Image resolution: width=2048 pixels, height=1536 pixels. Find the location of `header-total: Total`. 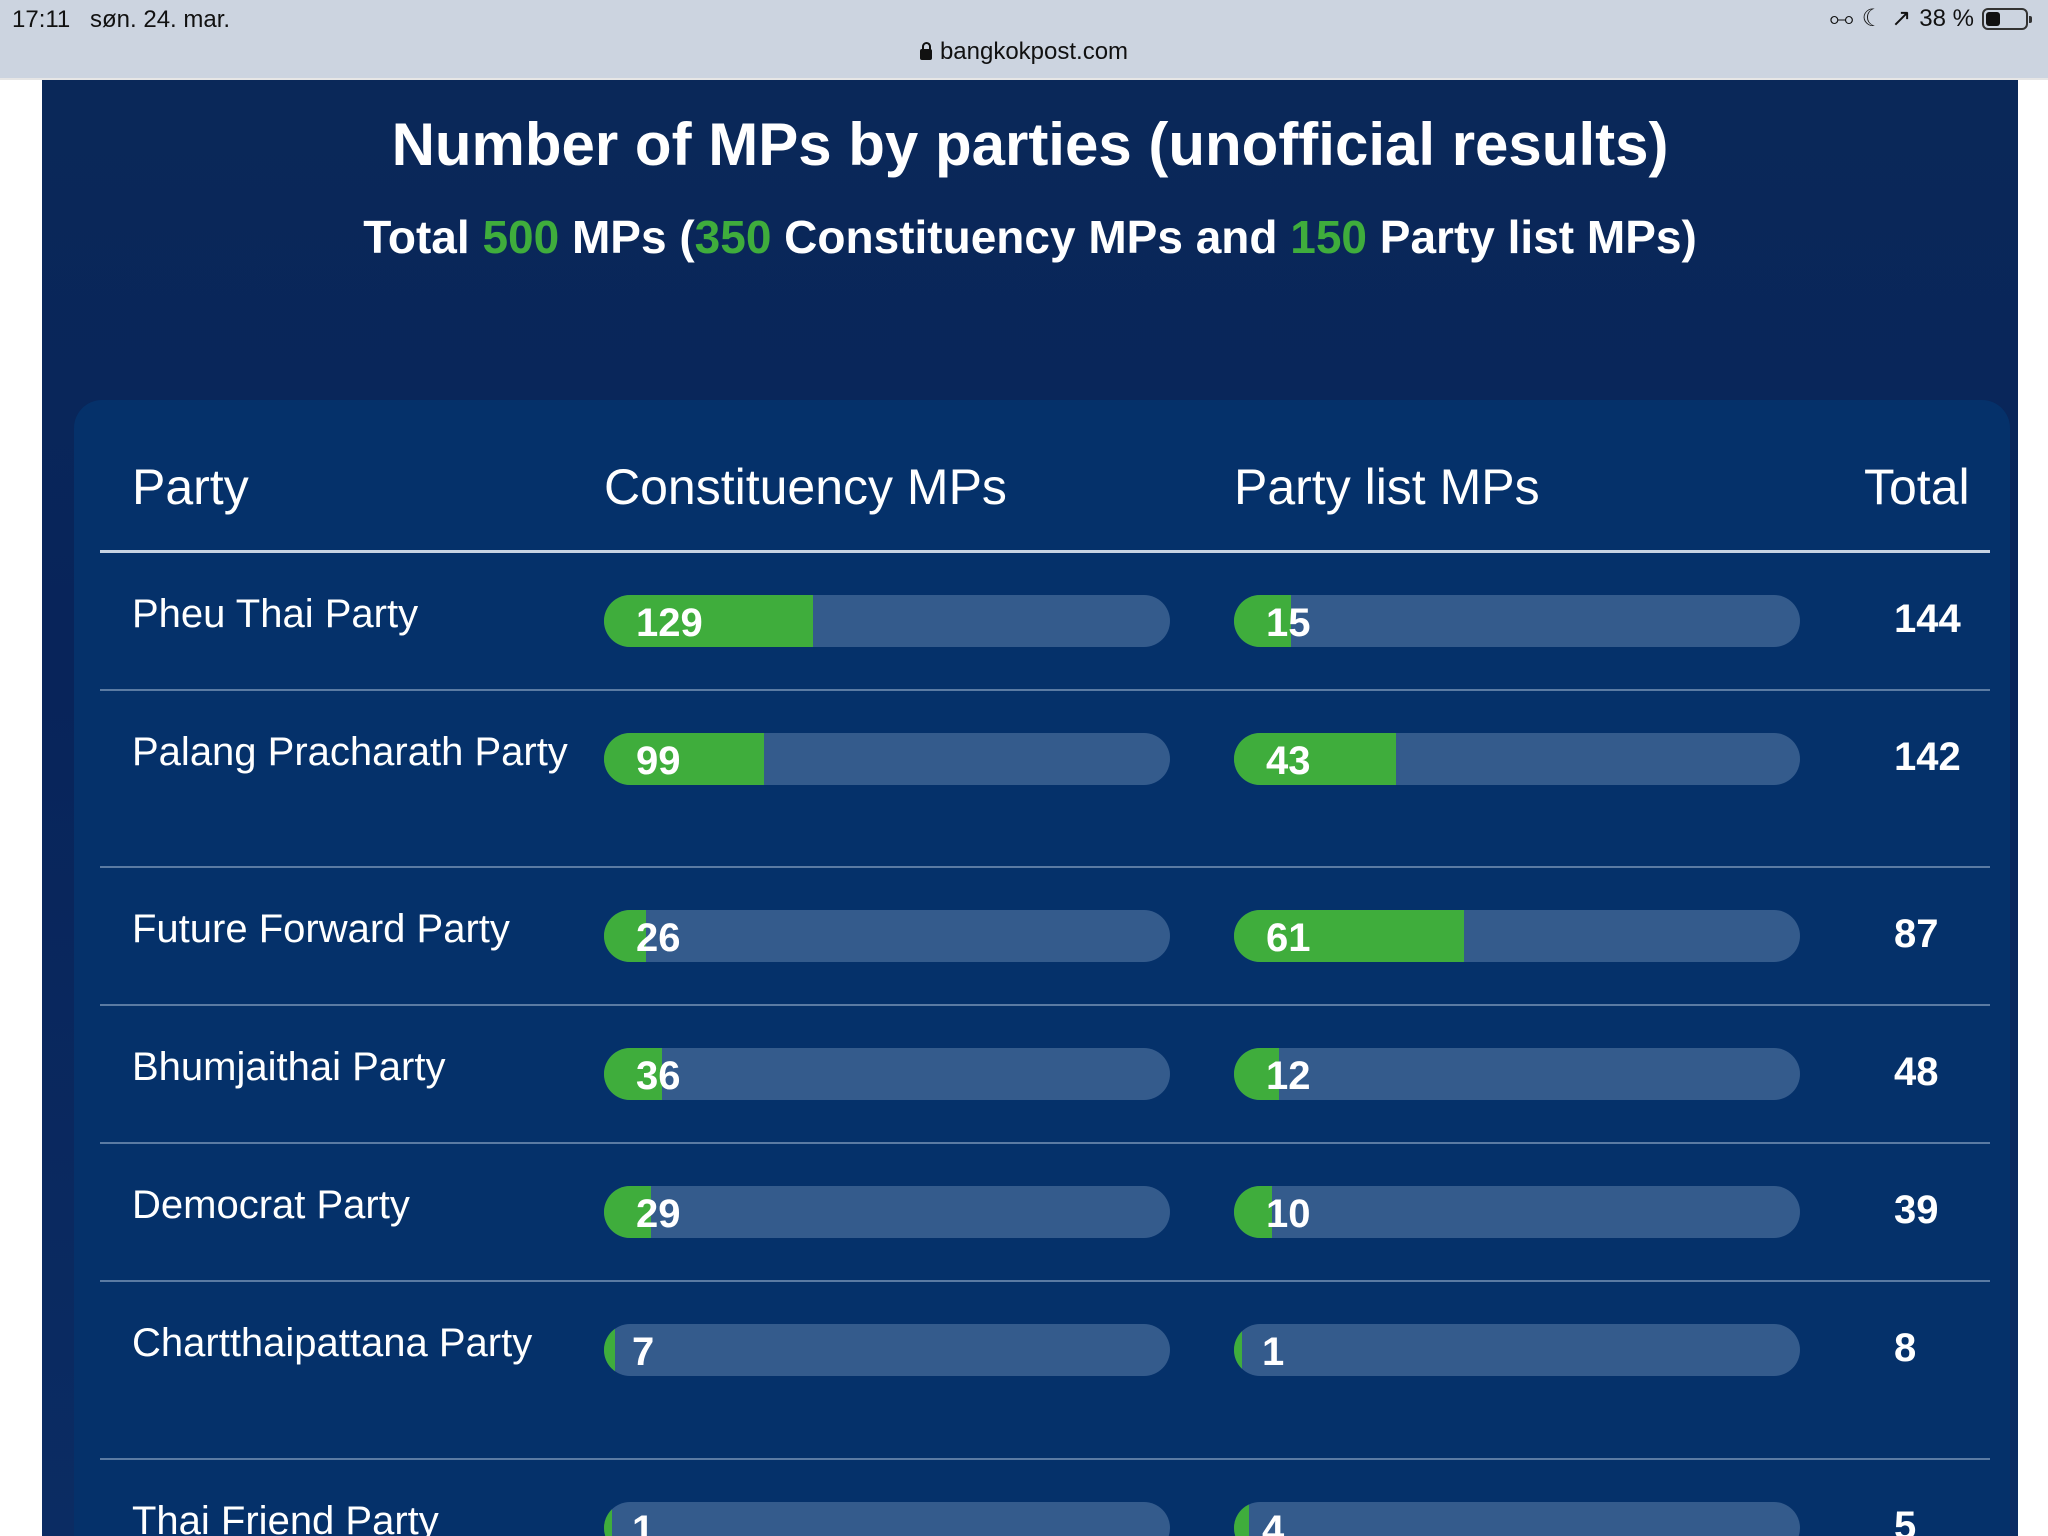

header-total: Total is located at coordinates (1917, 487).